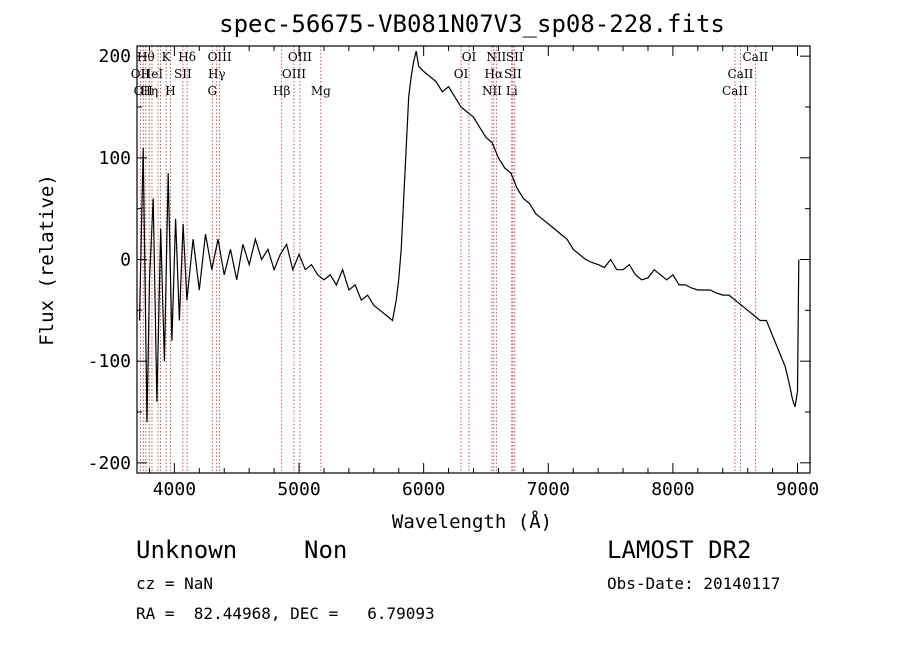 The width and height of the screenshot is (900, 649). What do you see at coordinates (298, 489) in the screenshot?
I see `x-tick-label: 5000` at bounding box center [298, 489].